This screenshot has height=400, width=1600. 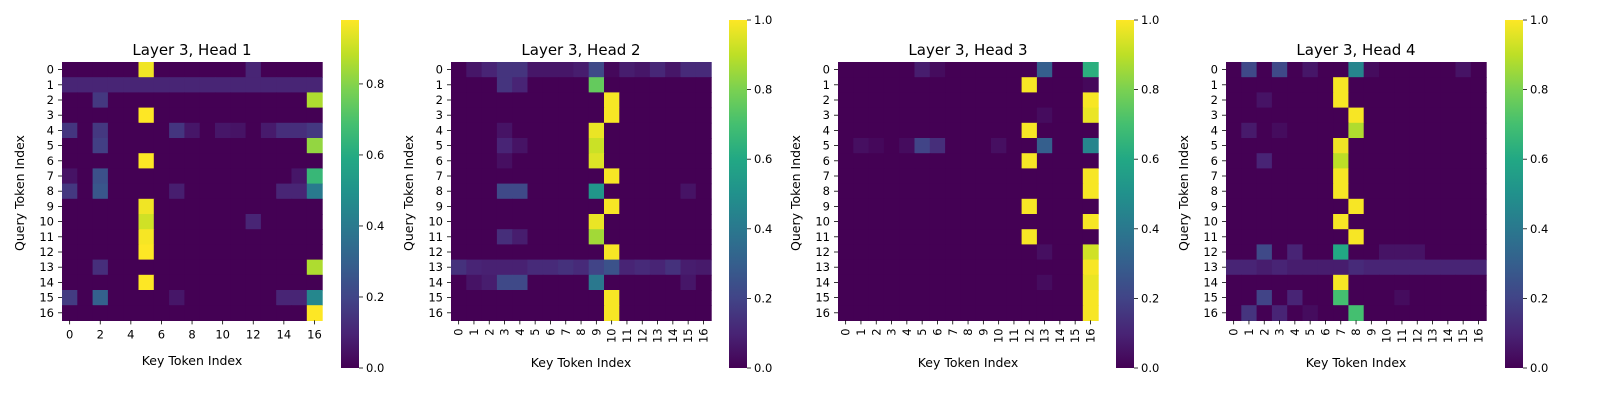 I want to click on x-tick-label: 16, so click(x=1479, y=335).